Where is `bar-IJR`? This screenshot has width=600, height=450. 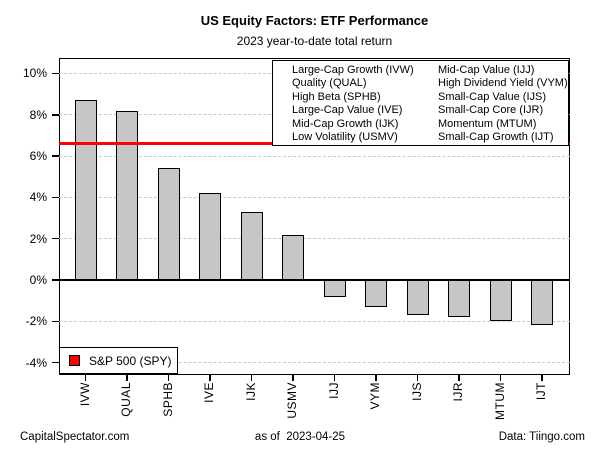
bar-IJR is located at coordinates (459, 299).